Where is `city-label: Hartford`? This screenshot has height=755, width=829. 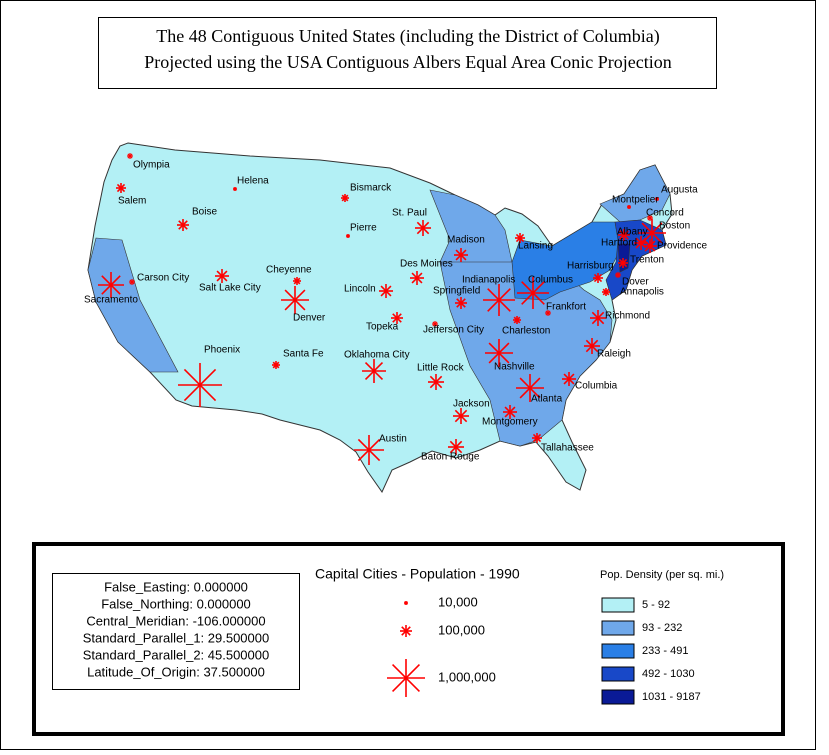
city-label: Hartford is located at coordinates (619, 243).